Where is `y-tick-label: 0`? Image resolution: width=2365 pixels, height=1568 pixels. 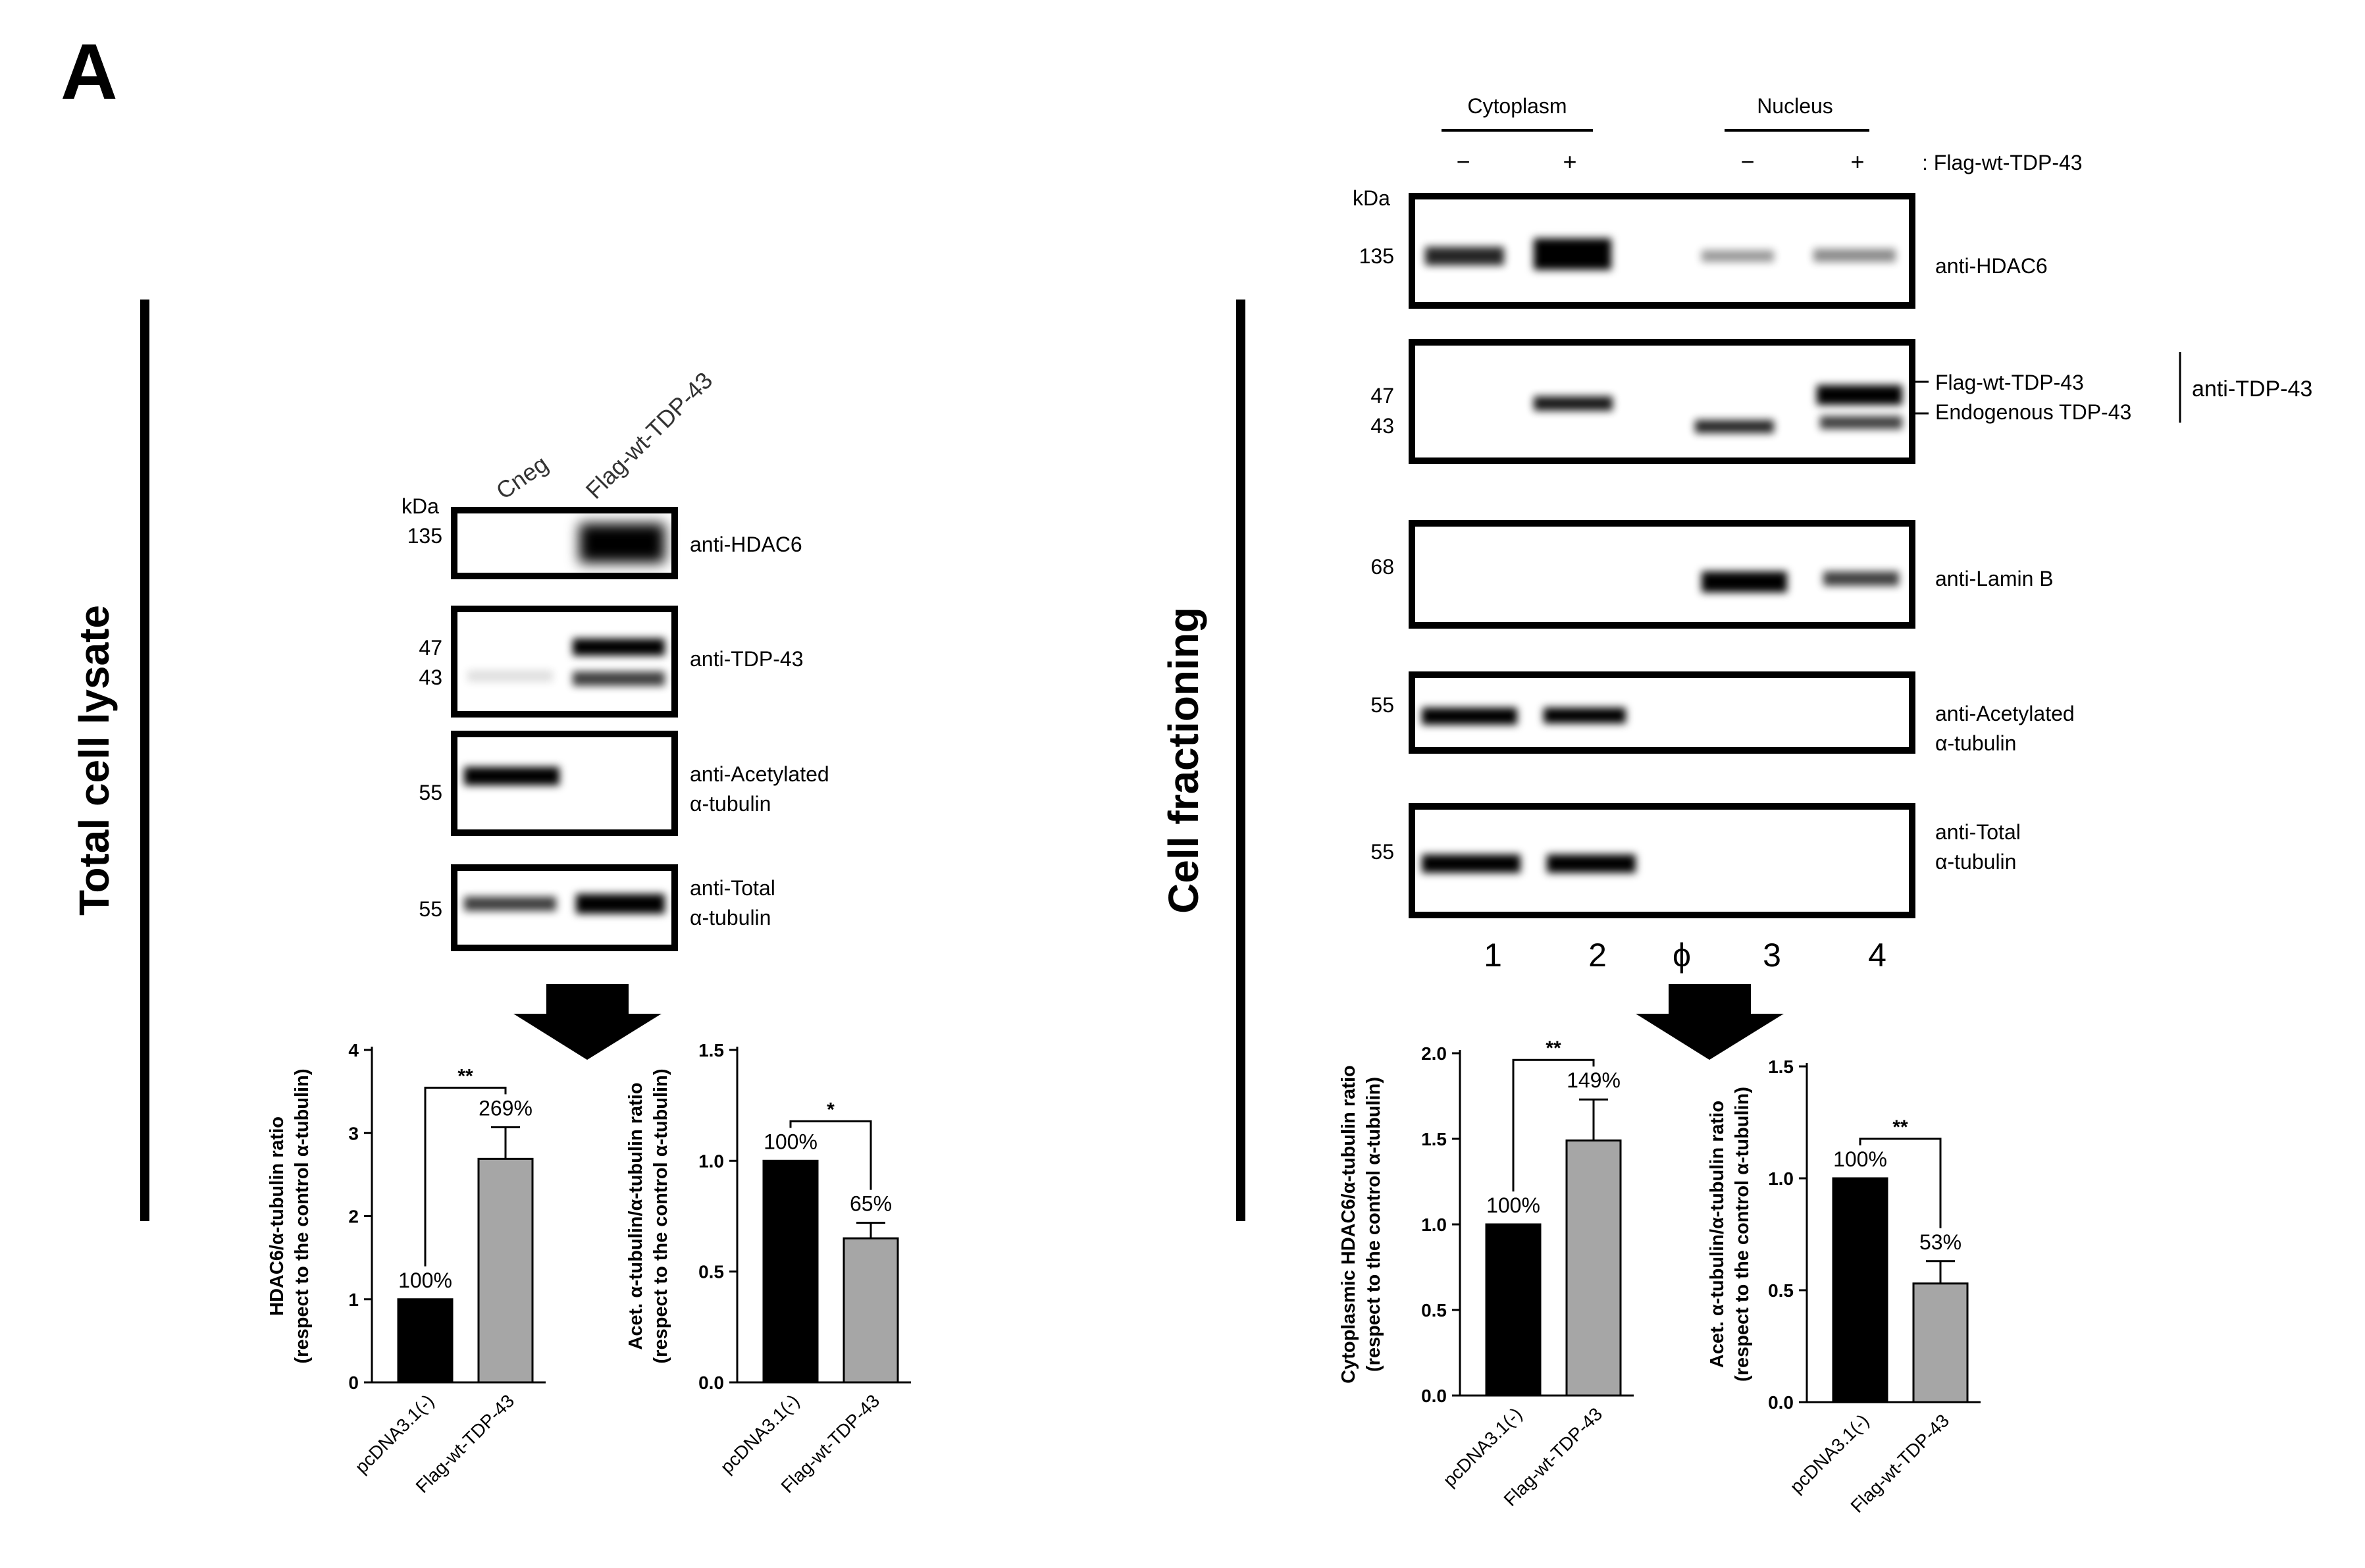 y-tick-label: 0 is located at coordinates (353, 1383).